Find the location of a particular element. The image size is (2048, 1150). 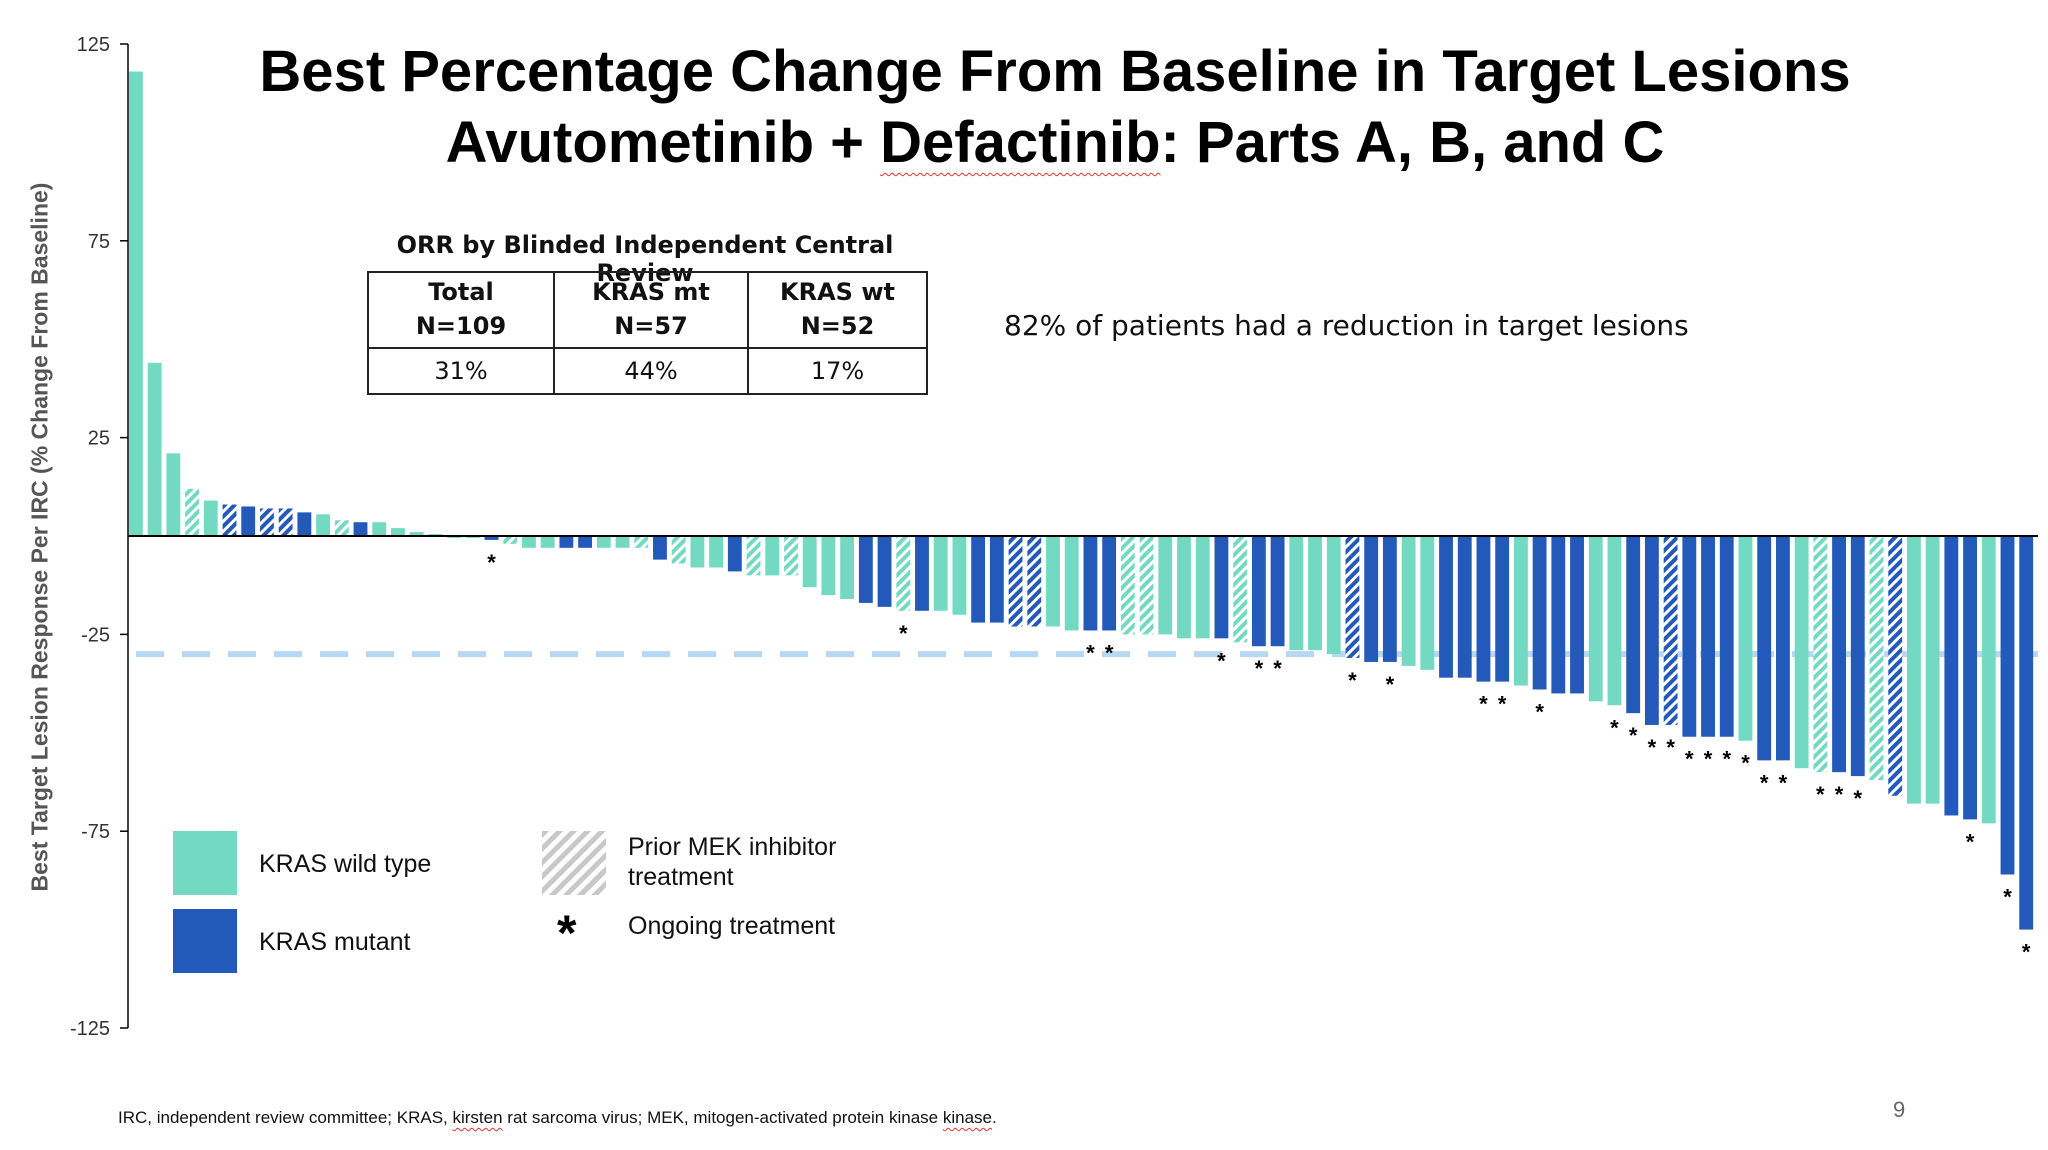

footnote-part: kirsten is located at coordinates (477, 1117).